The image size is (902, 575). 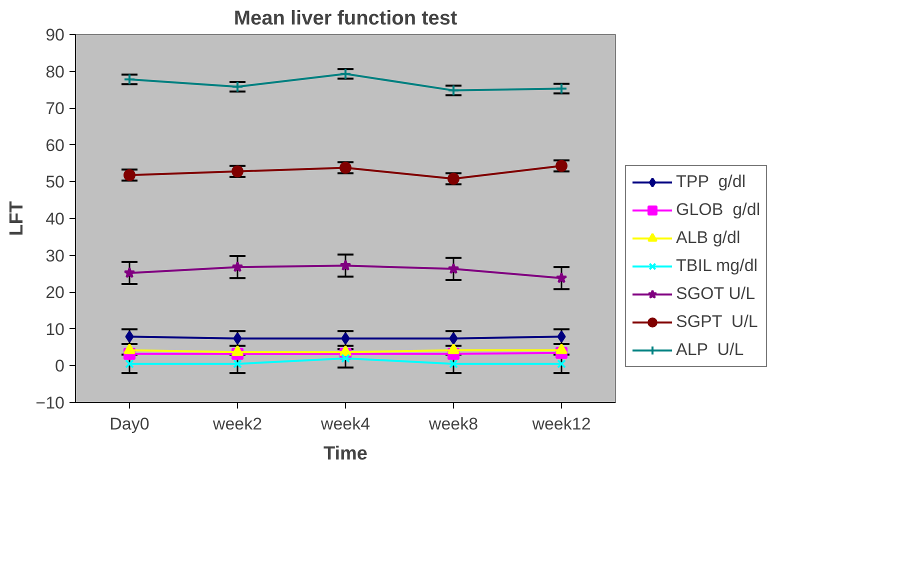 What do you see at coordinates (710, 350) in the screenshot?
I see `legend-label: ALP U/L` at bounding box center [710, 350].